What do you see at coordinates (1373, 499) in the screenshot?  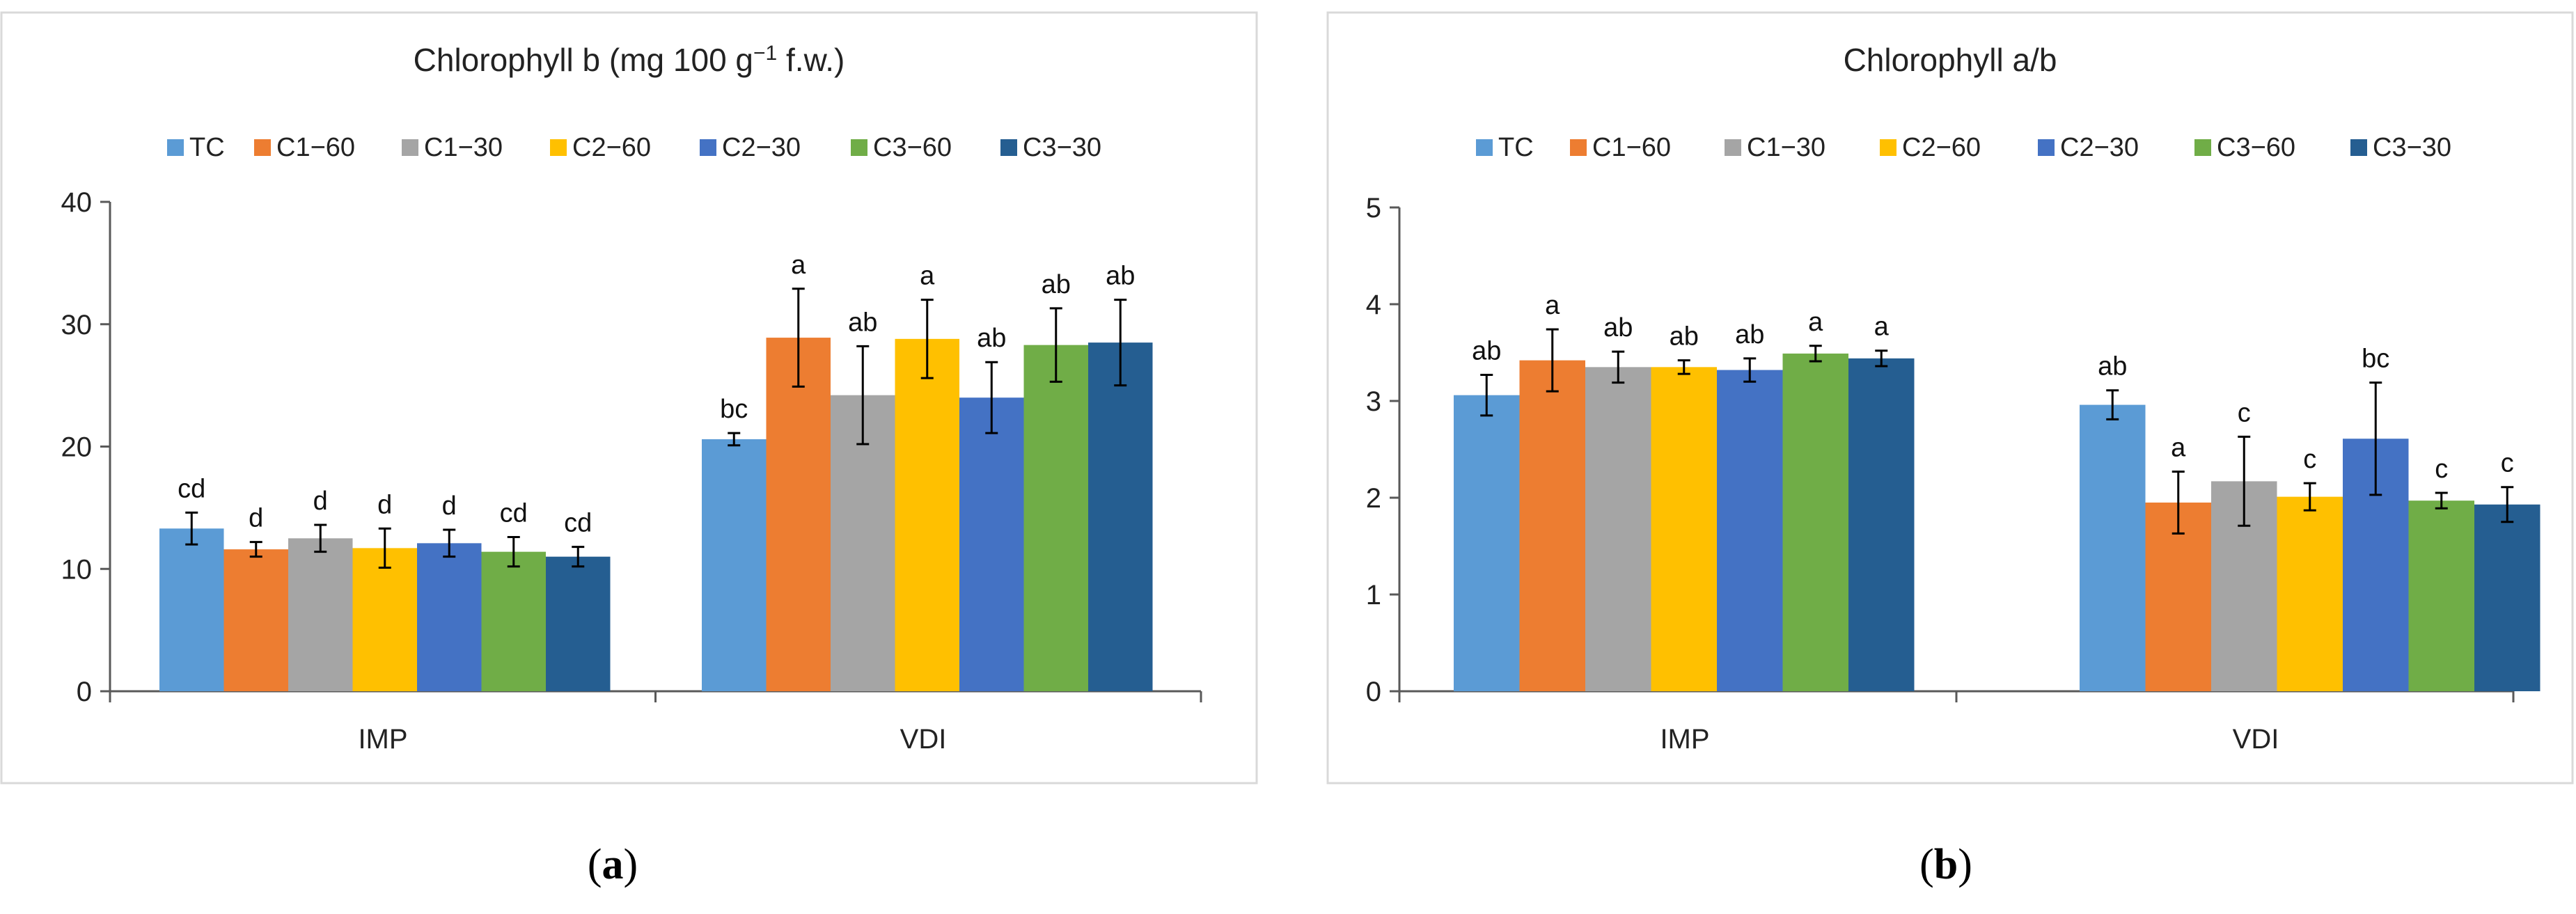 I see `y-tick-label: 2` at bounding box center [1373, 499].